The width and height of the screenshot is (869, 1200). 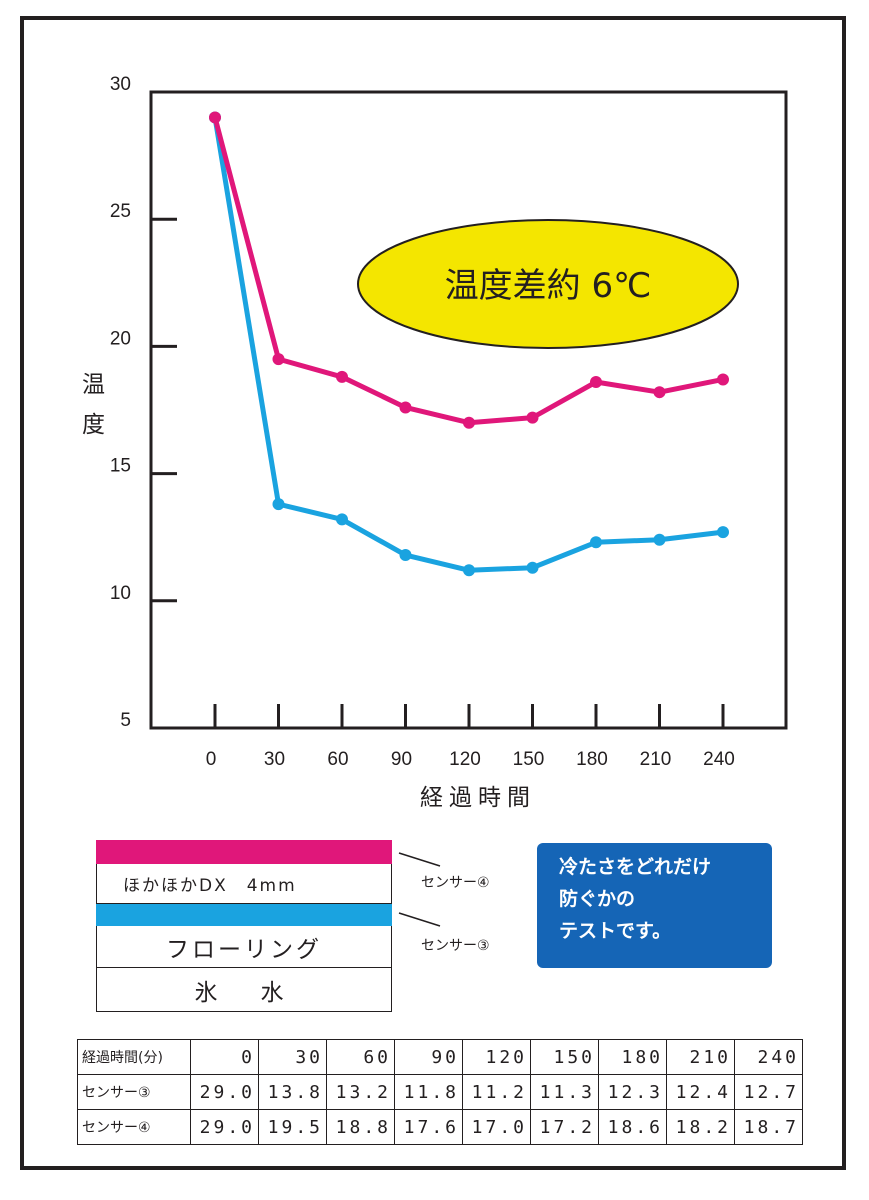 What do you see at coordinates (700, 1127) in the screenshot?
I see `table-cell: 18.2` at bounding box center [700, 1127].